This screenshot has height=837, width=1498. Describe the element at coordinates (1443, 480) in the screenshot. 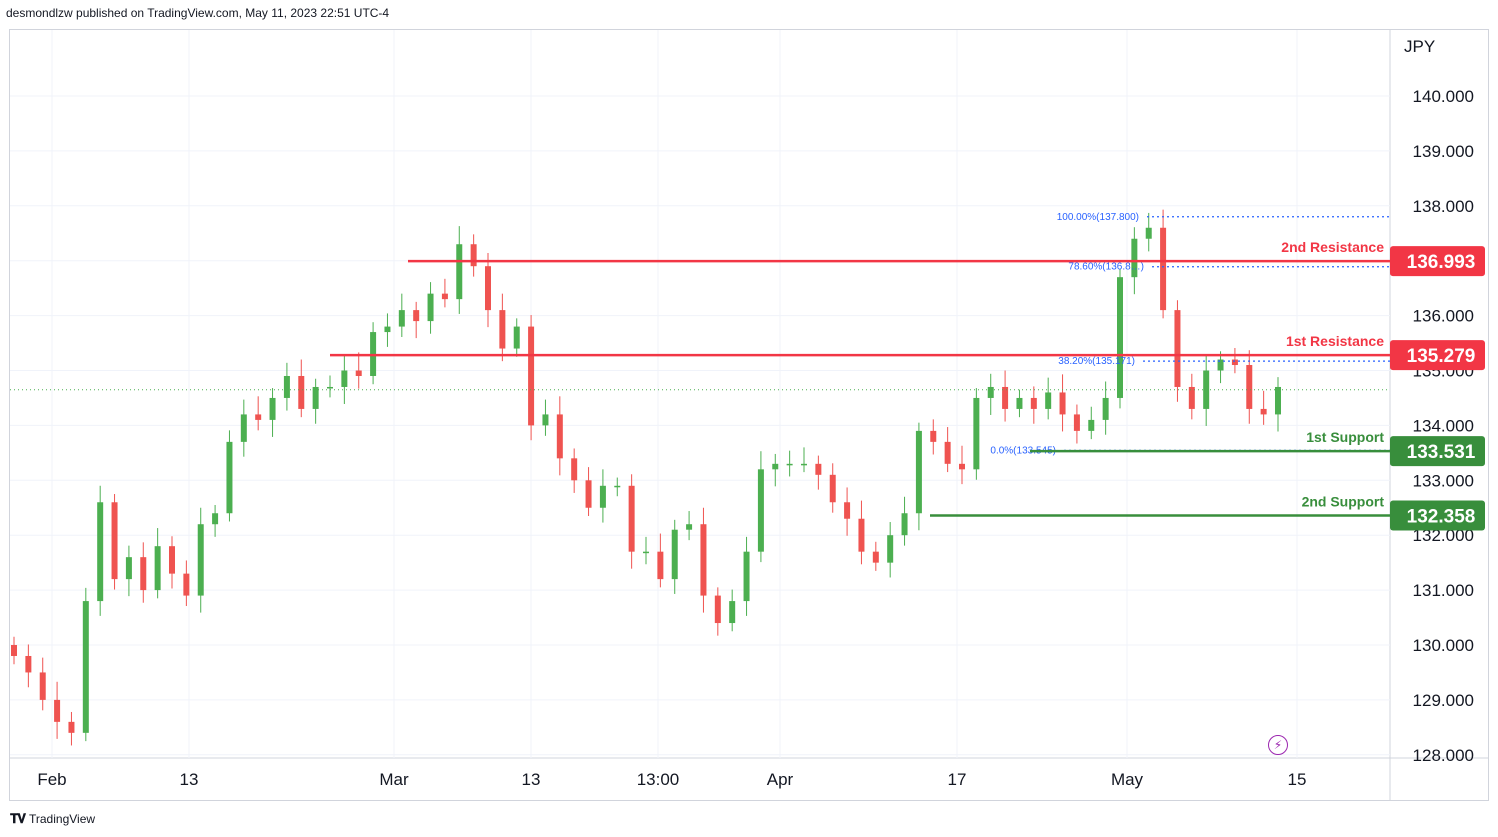

I see `y-tick-label: 133.000` at that location.